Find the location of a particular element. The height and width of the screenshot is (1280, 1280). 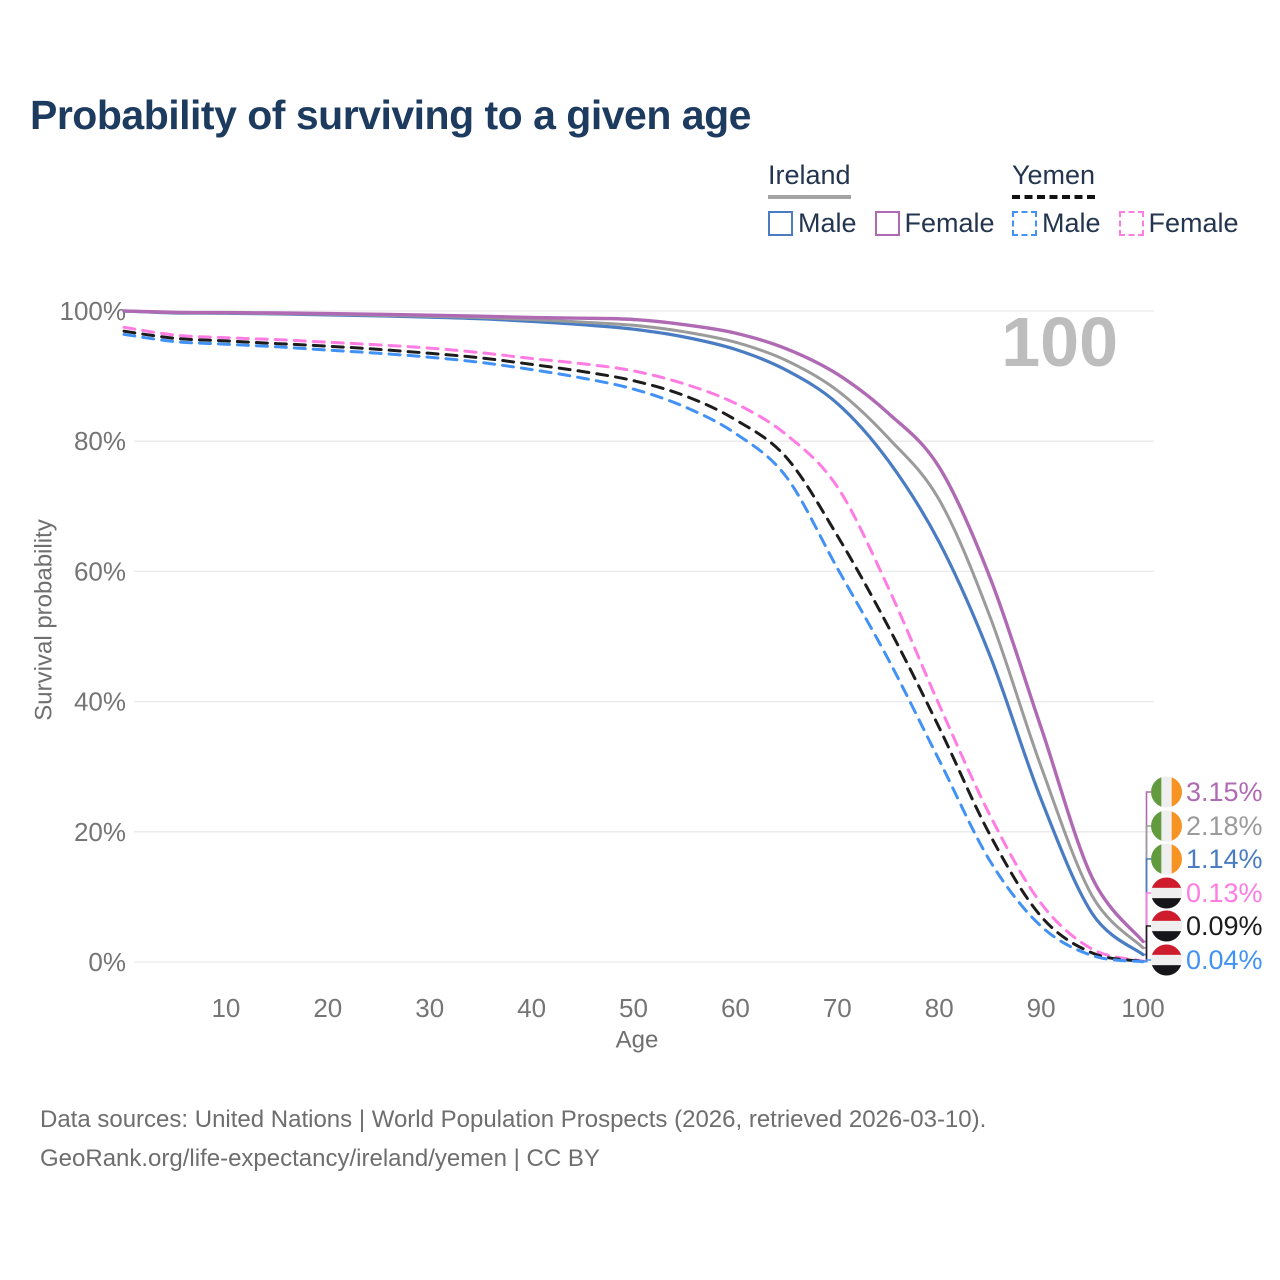

y-tick-label-0: 0% is located at coordinates (107, 962).